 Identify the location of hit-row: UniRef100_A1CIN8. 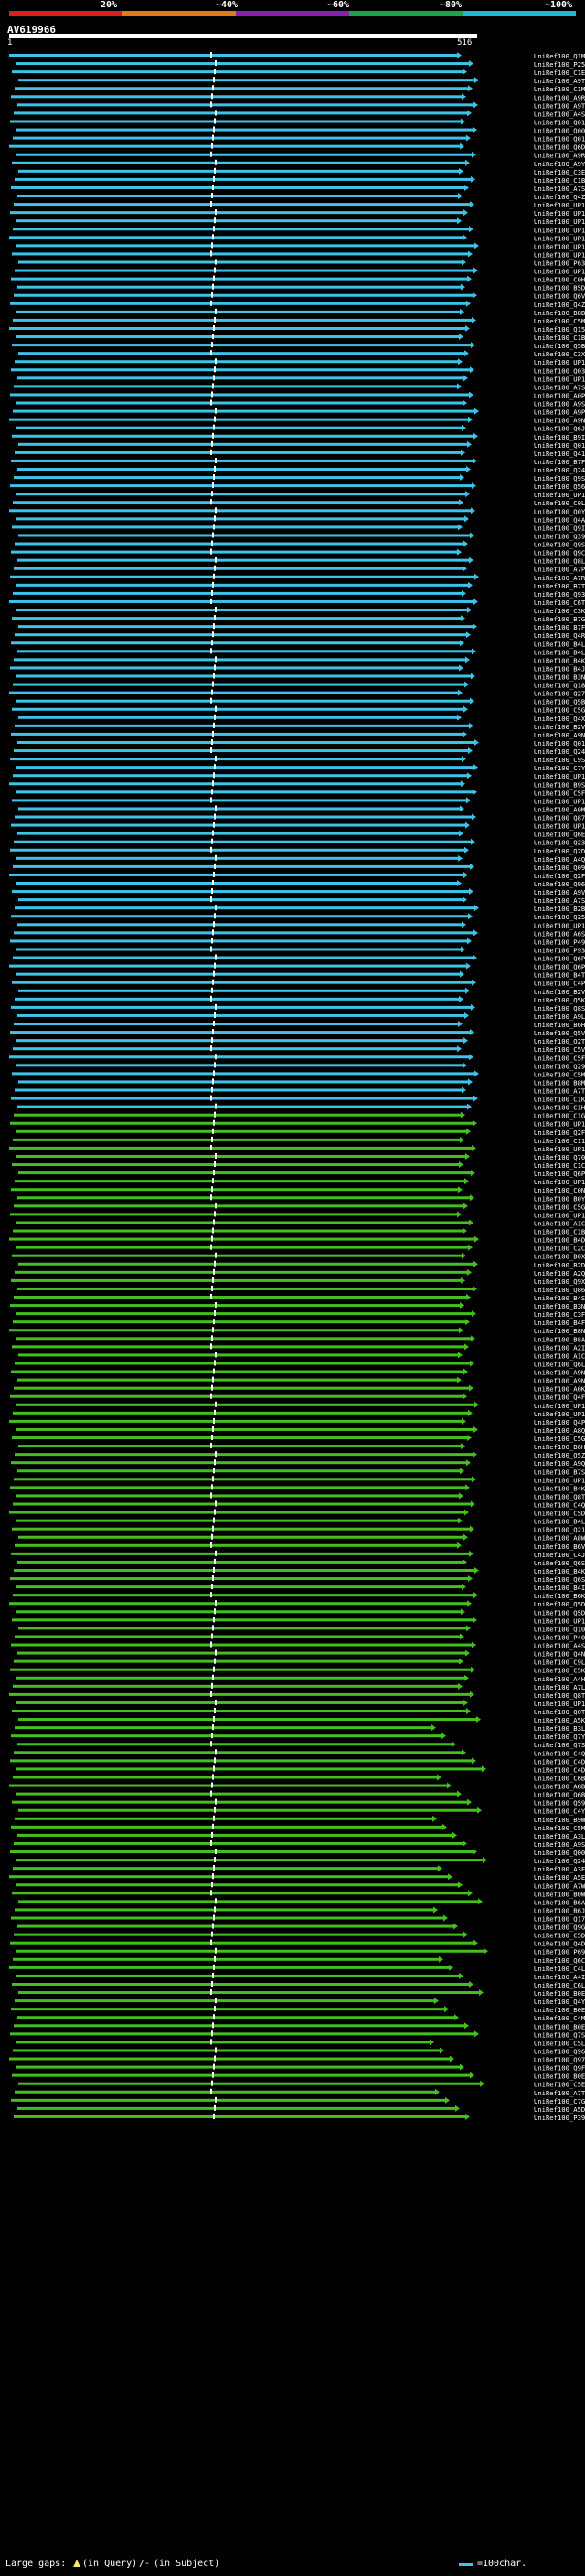
(301, 1356).